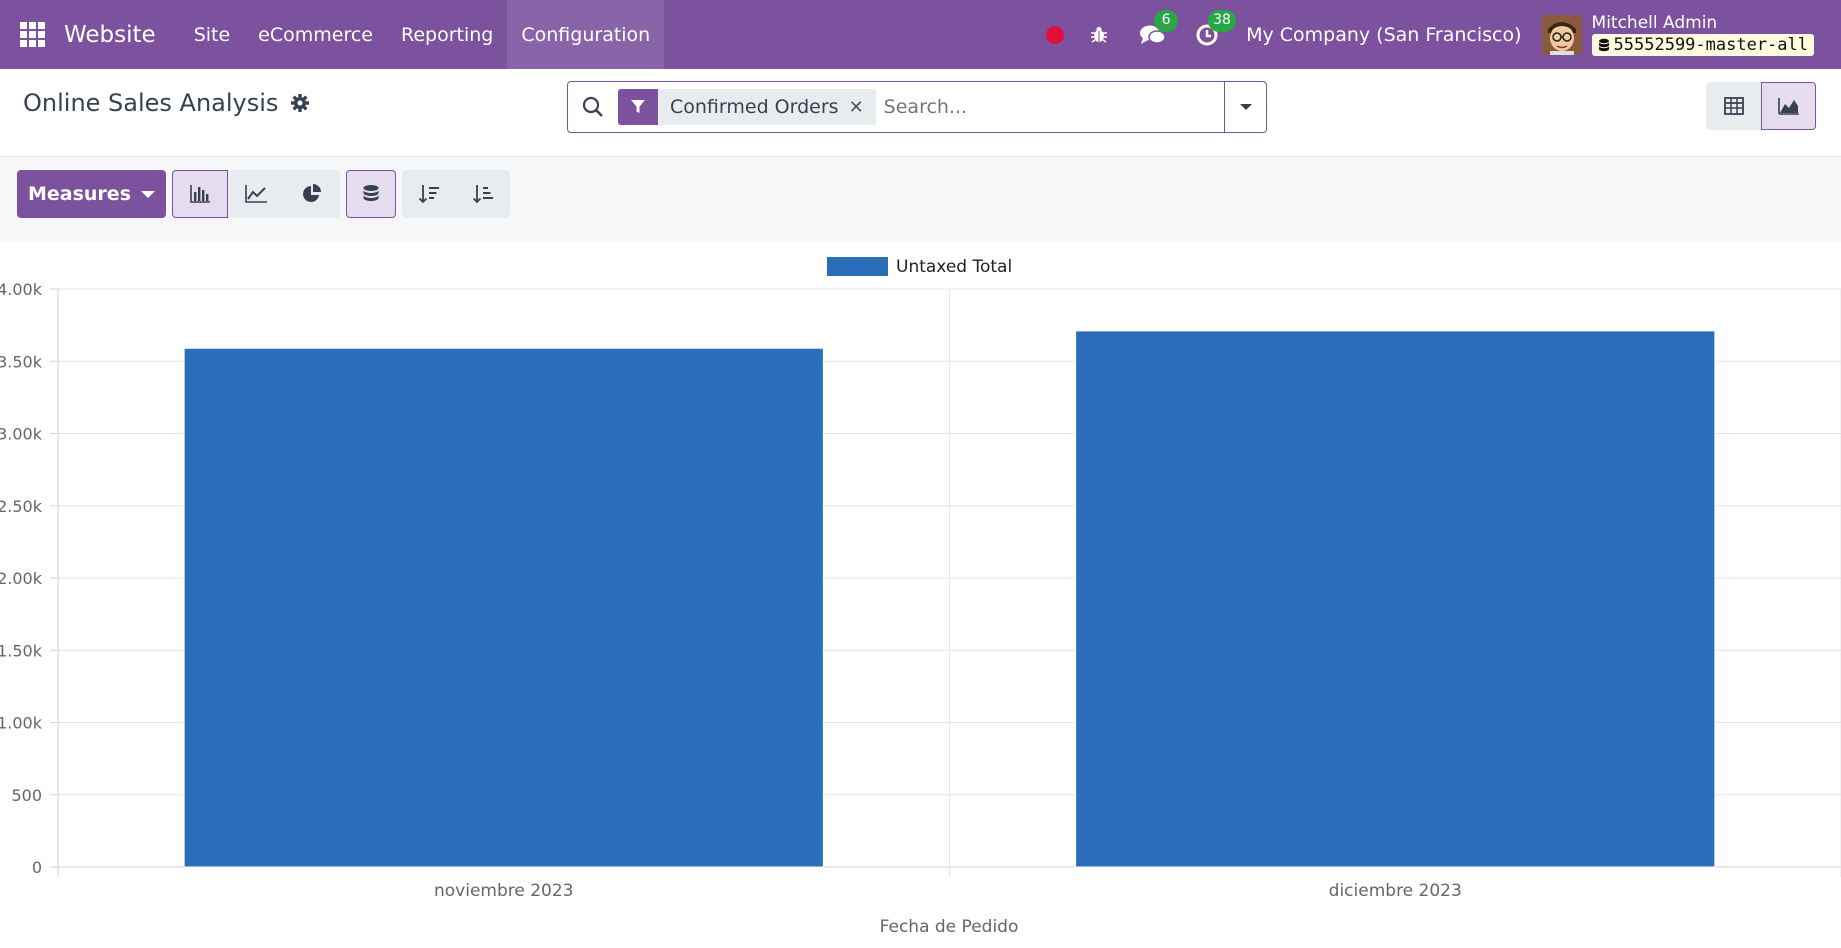  Describe the element at coordinates (949, 927) in the screenshot. I see `x-axis-label: Fecha de Pedido` at that location.